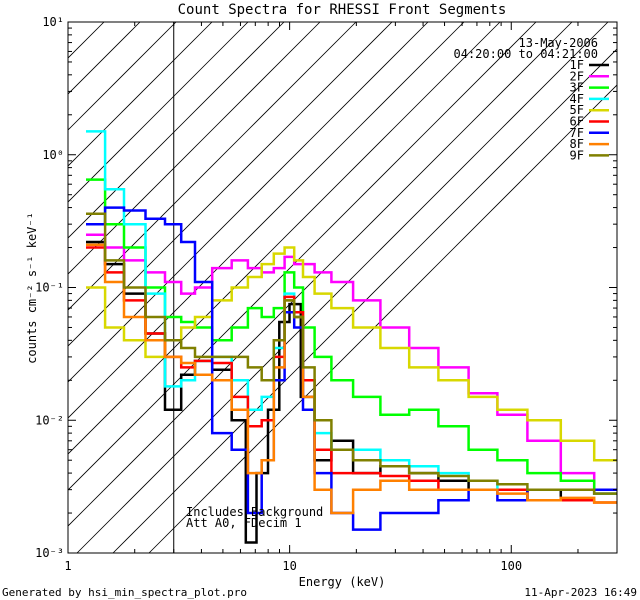 The width and height of the screenshot is (640, 600). What do you see at coordinates (49, 420) in the screenshot?
I see `y-tick-label: 10⁻²` at bounding box center [49, 420].